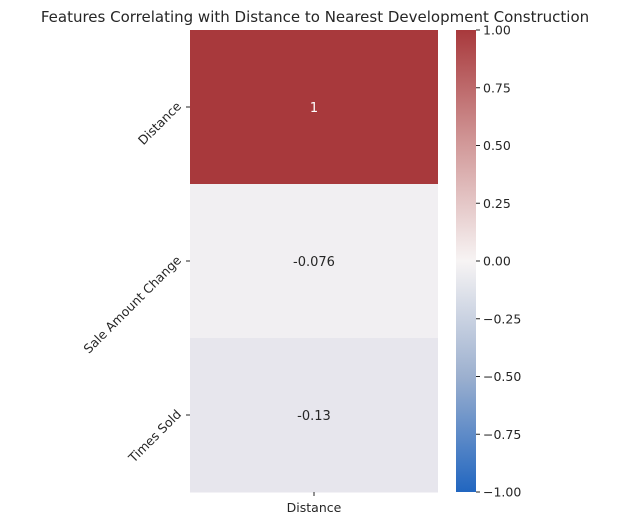 The height and width of the screenshot is (526, 630). I want to click on cell-value-label: 1, so click(314, 108).